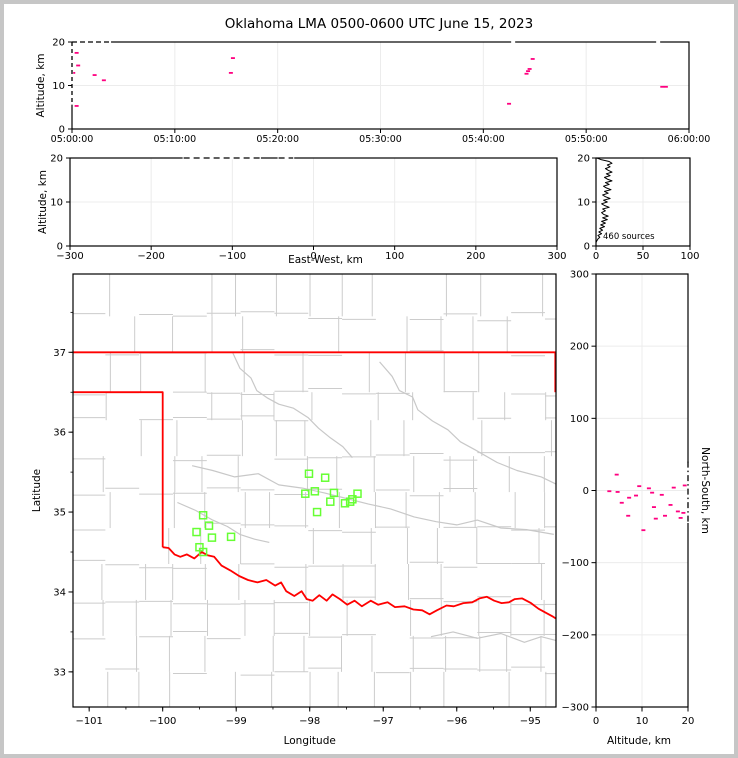  Describe the element at coordinates (586, 139) in the screenshot. I see `svg-text: 05:50:00` at that location.